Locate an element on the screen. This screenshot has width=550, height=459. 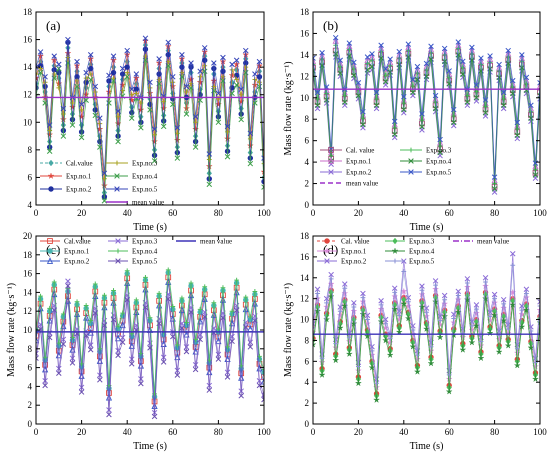
legend-item: Cal. value is located at coordinates (343, 242).